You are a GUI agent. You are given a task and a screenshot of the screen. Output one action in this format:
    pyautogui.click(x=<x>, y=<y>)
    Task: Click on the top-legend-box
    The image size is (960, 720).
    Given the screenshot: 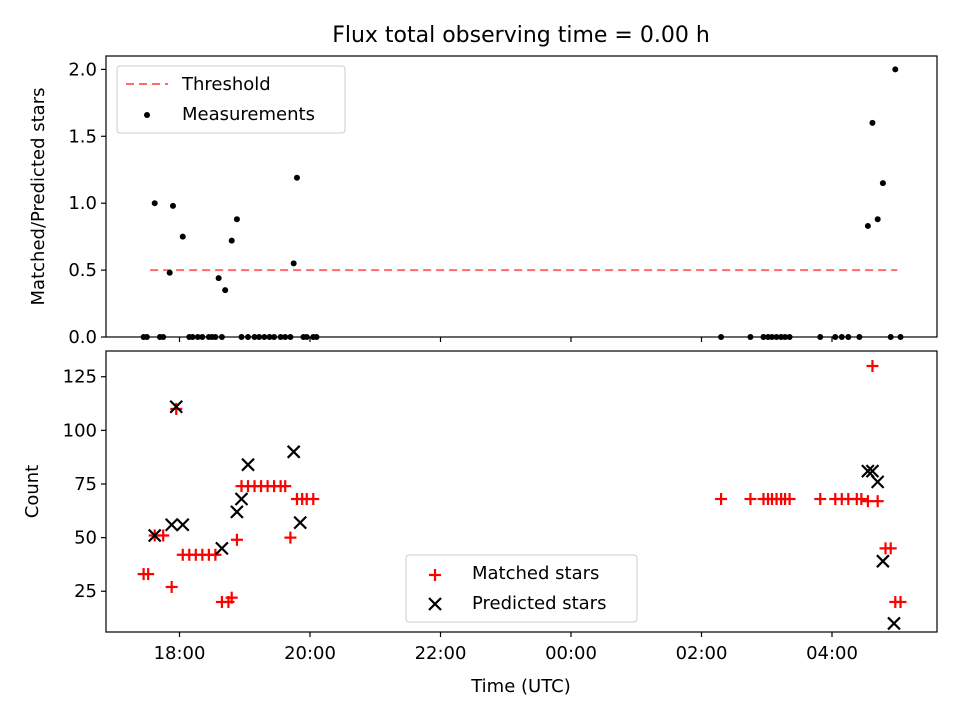 What is the action you would take?
    pyautogui.click(x=231, y=99)
    